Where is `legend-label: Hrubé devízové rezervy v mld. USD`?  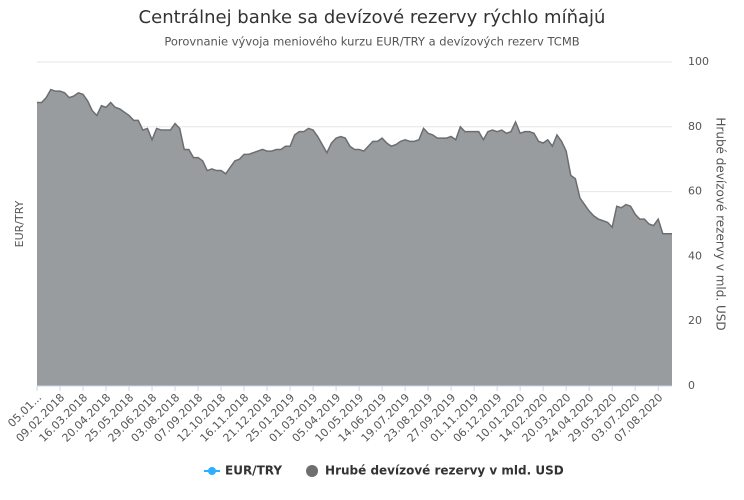 legend-label: Hrubé devízové rezervy v mld. USD is located at coordinates (444, 471).